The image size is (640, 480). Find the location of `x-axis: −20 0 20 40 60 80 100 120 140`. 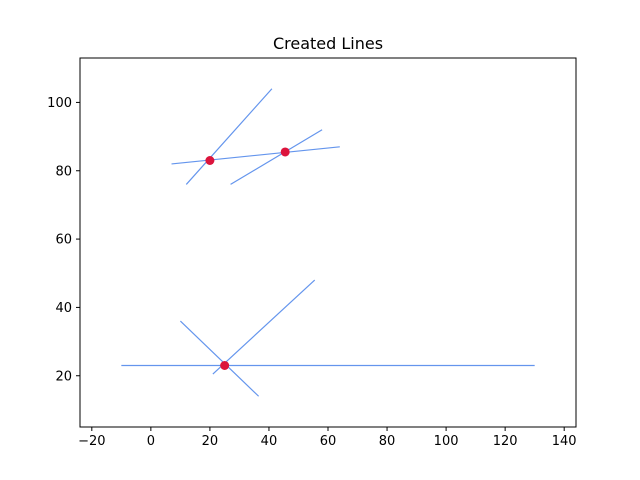

x-axis: −20 0 20 40 60 80 100 120 140 is located at coordinates (327, 438).